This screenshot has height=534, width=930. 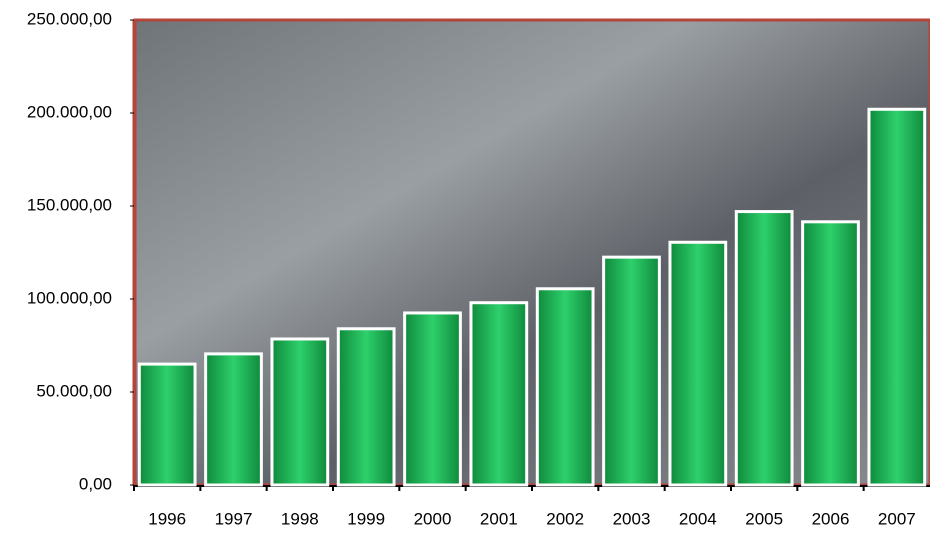 What do you see at coordinates (69, 18) in the screenshot?
I see `y-tick-label: 250.000,00` at bounding box center [69, 18].